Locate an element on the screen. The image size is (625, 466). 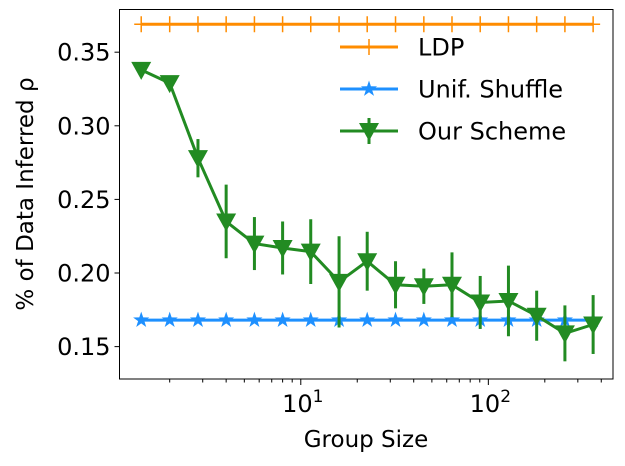
y-axis: 0.15 0.20 0.25 0.30 0.35 is located at coordinates (88, 200).